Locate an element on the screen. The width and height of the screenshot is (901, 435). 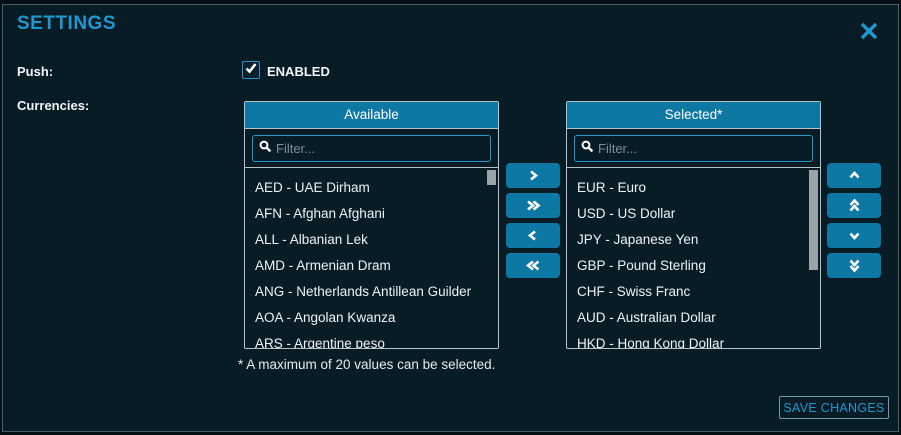
move-all-up-button is located at coordinates (854, 205).